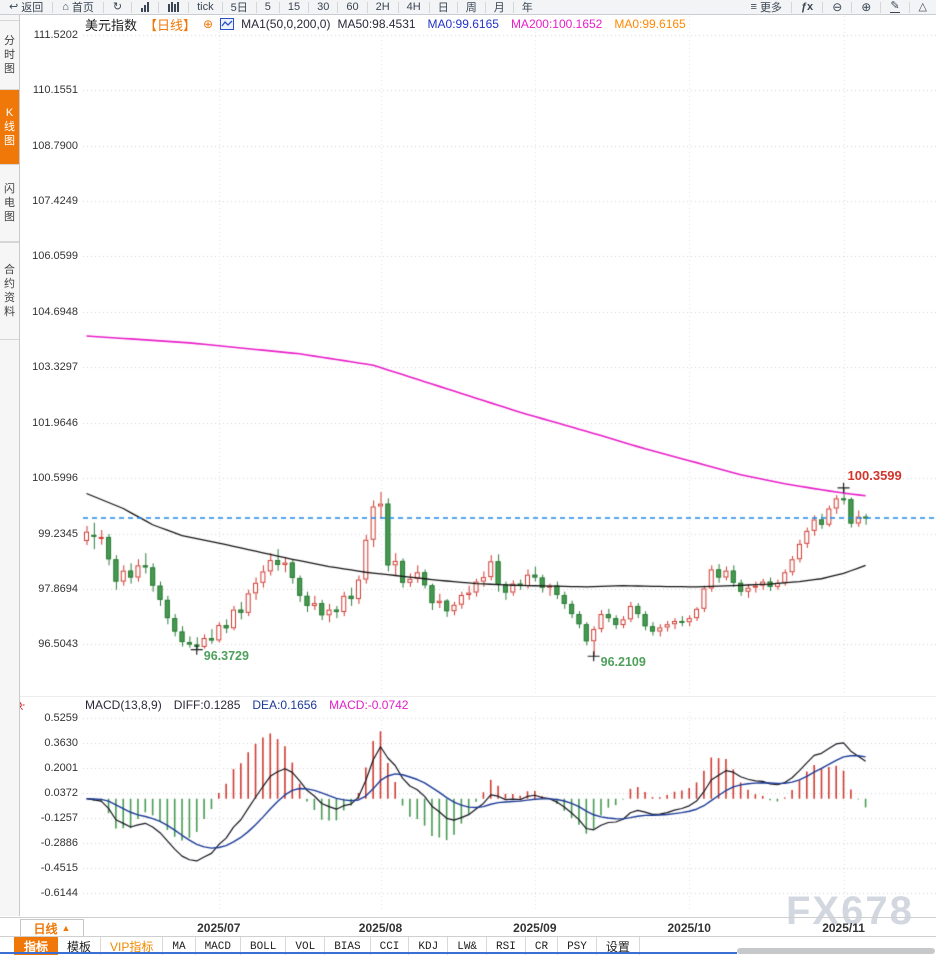 Image resolution: width=936 pixels, height=955 pixels. What do you see at coordinates (542, 946) in the screenshot?
I see `indicator-tab-CR: CR` at bounding box center [542, 946].